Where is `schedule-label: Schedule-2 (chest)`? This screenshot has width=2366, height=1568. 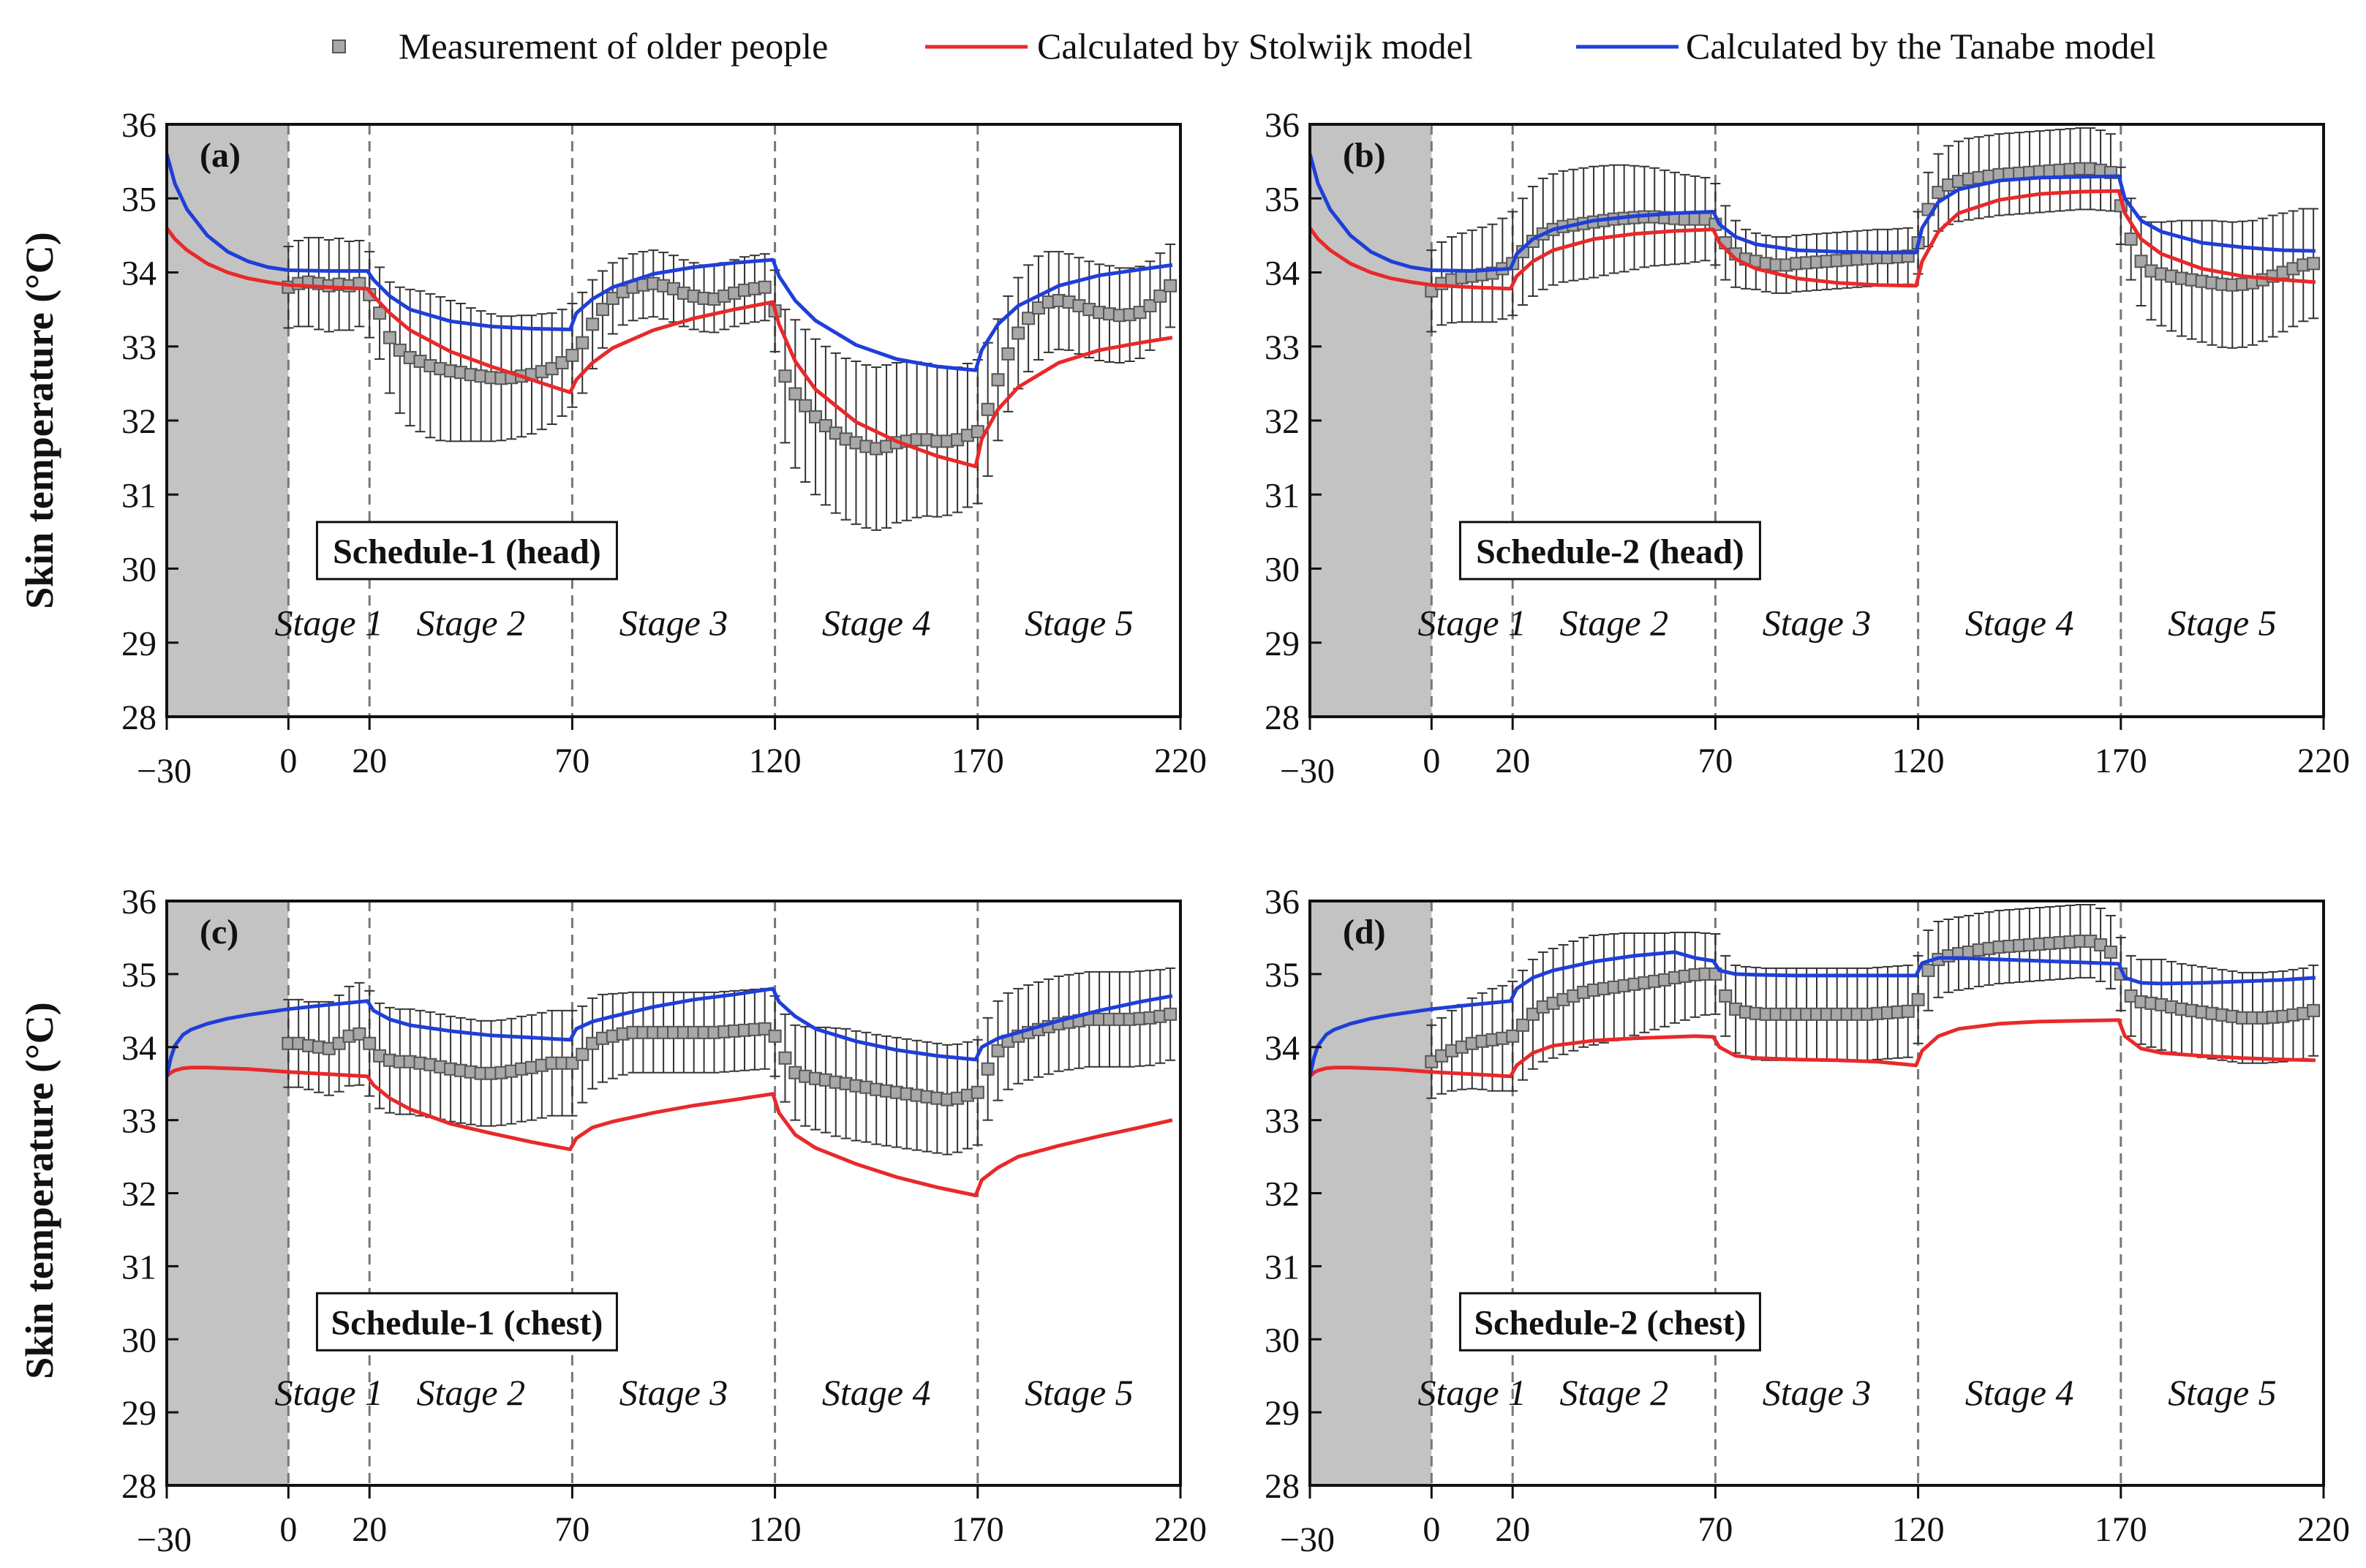
schedule-label: Schedule-2 (chest) is located at coordinates (1610, 1322).